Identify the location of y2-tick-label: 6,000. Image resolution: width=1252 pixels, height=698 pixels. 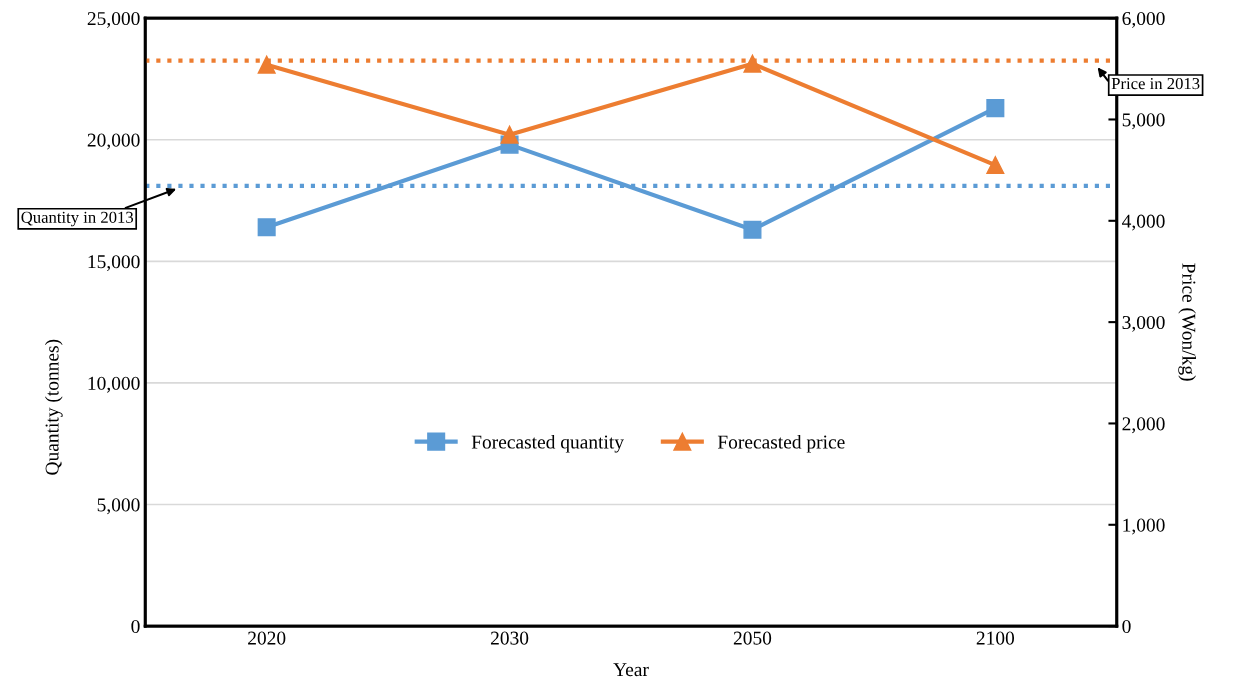
(1143, 19).